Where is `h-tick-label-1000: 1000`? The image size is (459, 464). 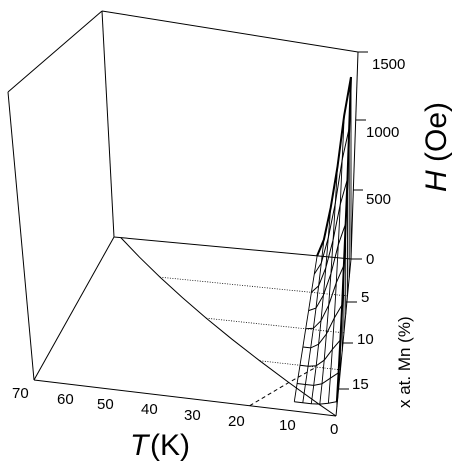
h-tick-label-1000: 1000 is located at coordinates (382, 132).